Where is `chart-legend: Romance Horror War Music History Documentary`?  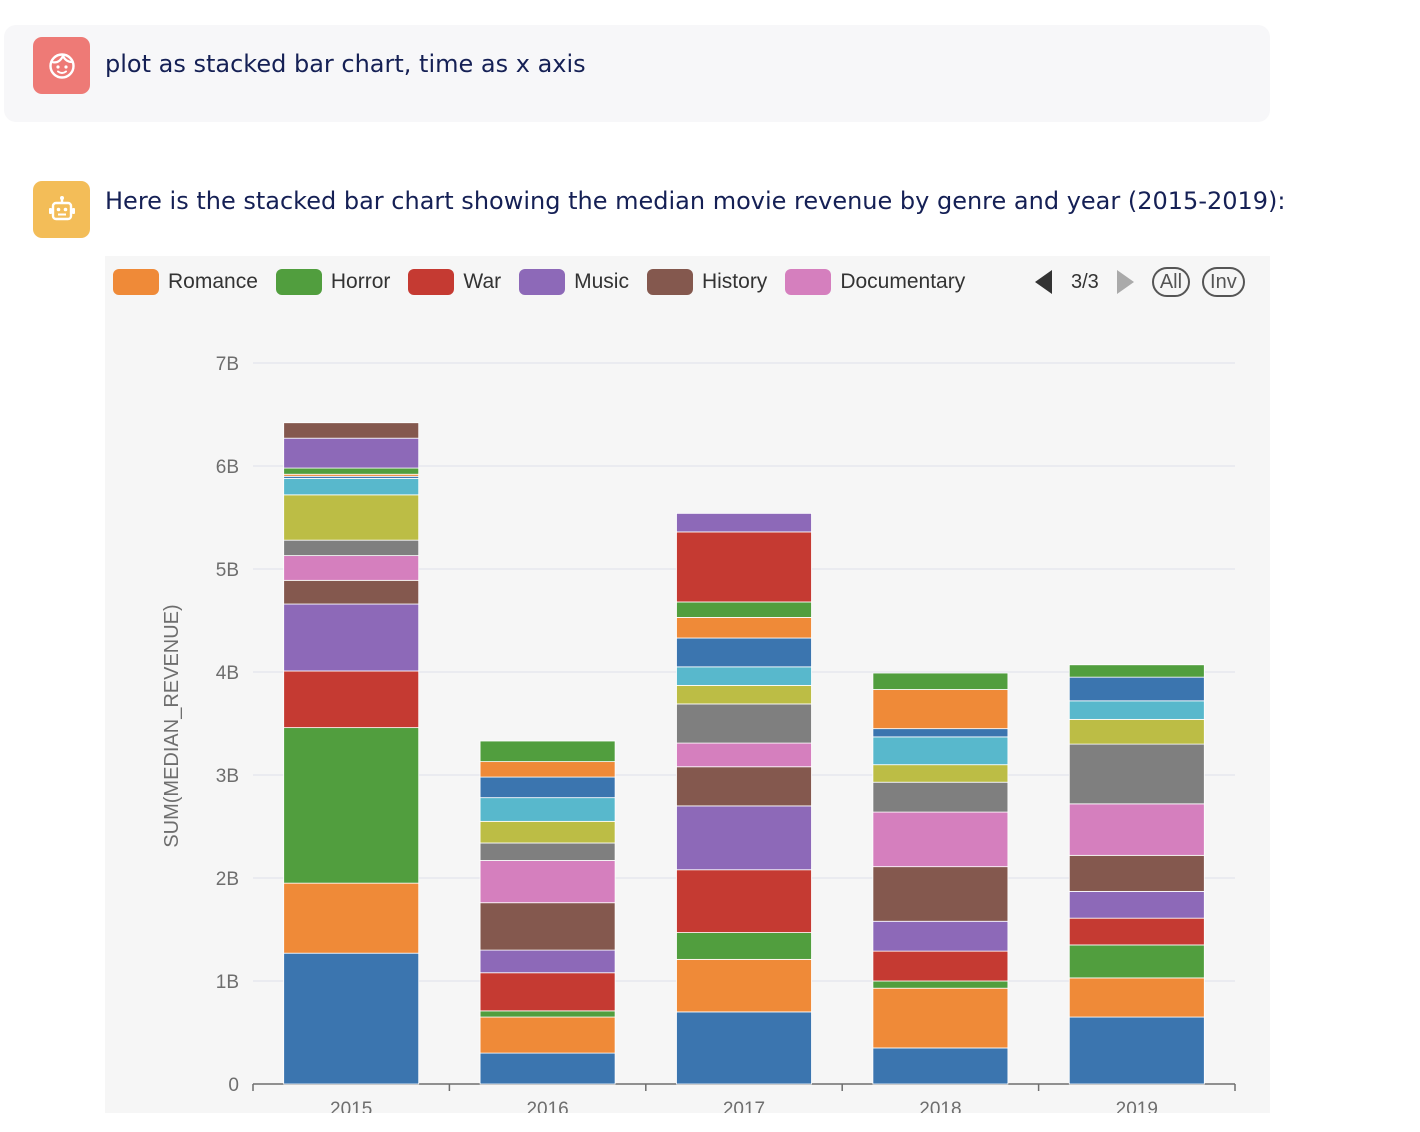
chart-legend: Romance Horror War Music History Documentary is located at coordinates (548, 282).